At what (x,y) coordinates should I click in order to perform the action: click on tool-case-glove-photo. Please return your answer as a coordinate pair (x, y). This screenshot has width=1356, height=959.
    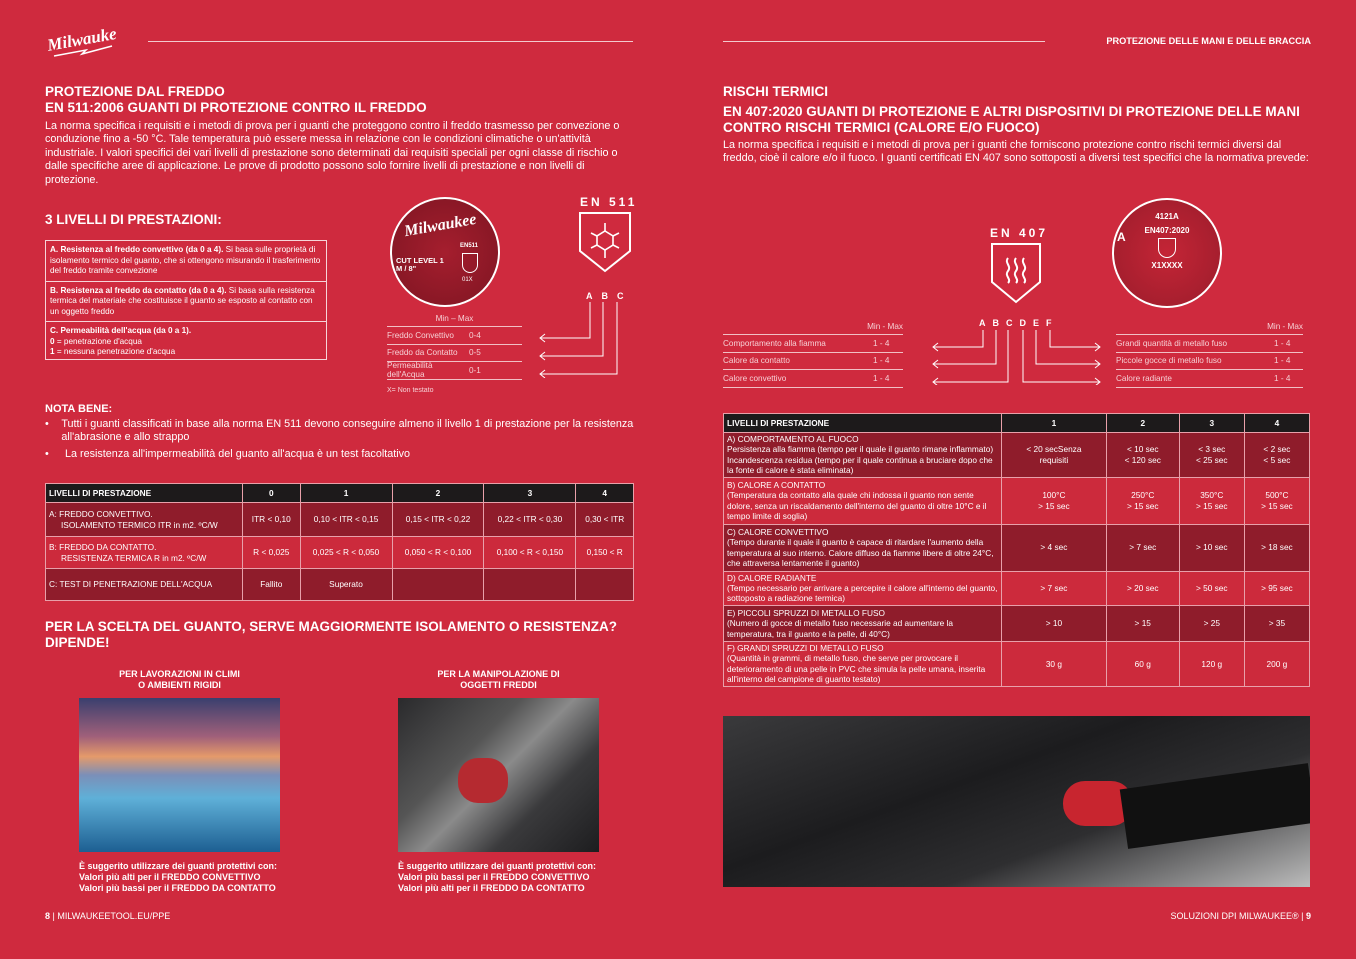
    Looking at the image, I should click on (1016, 801).